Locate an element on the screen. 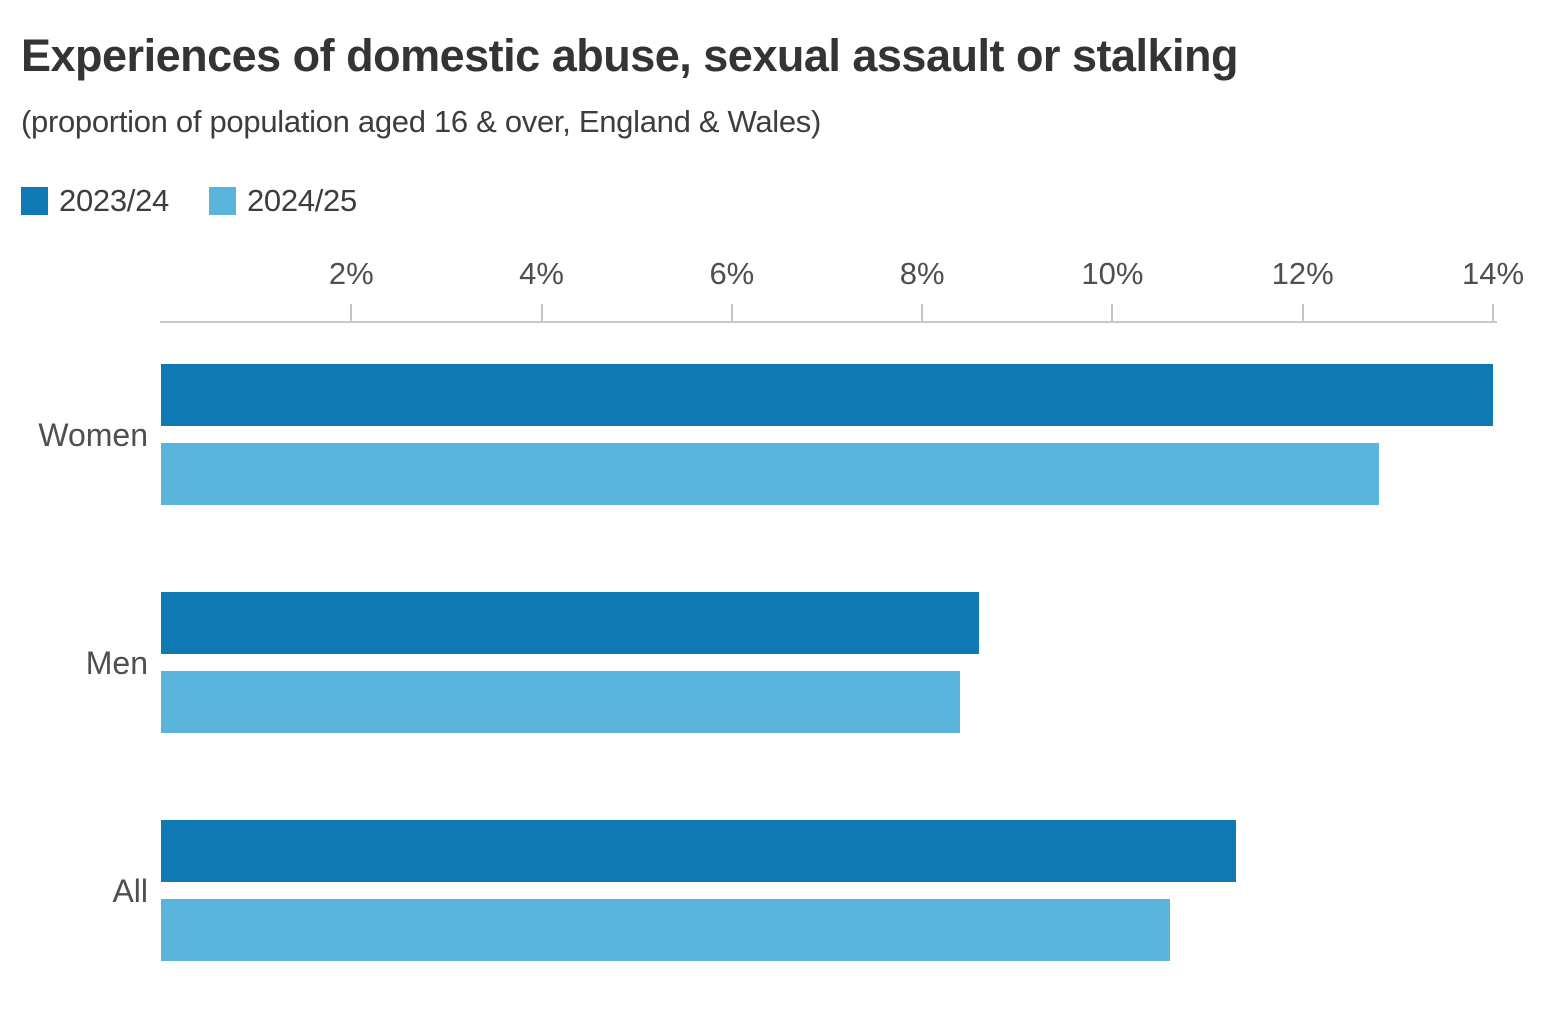 This screenshot has height=1032, width=1548. category-label-men: Men is located at coordinates (116, 662).